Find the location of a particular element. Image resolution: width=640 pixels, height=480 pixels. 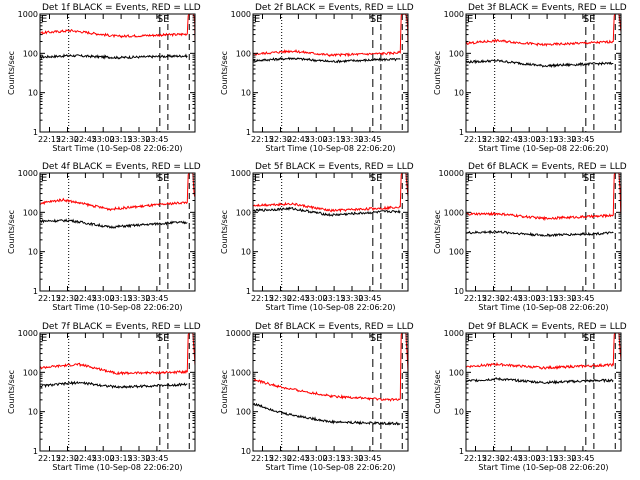

panel-title: Det 1f BLACK = Events, RED = LLD is located at coordinates (121, 8).